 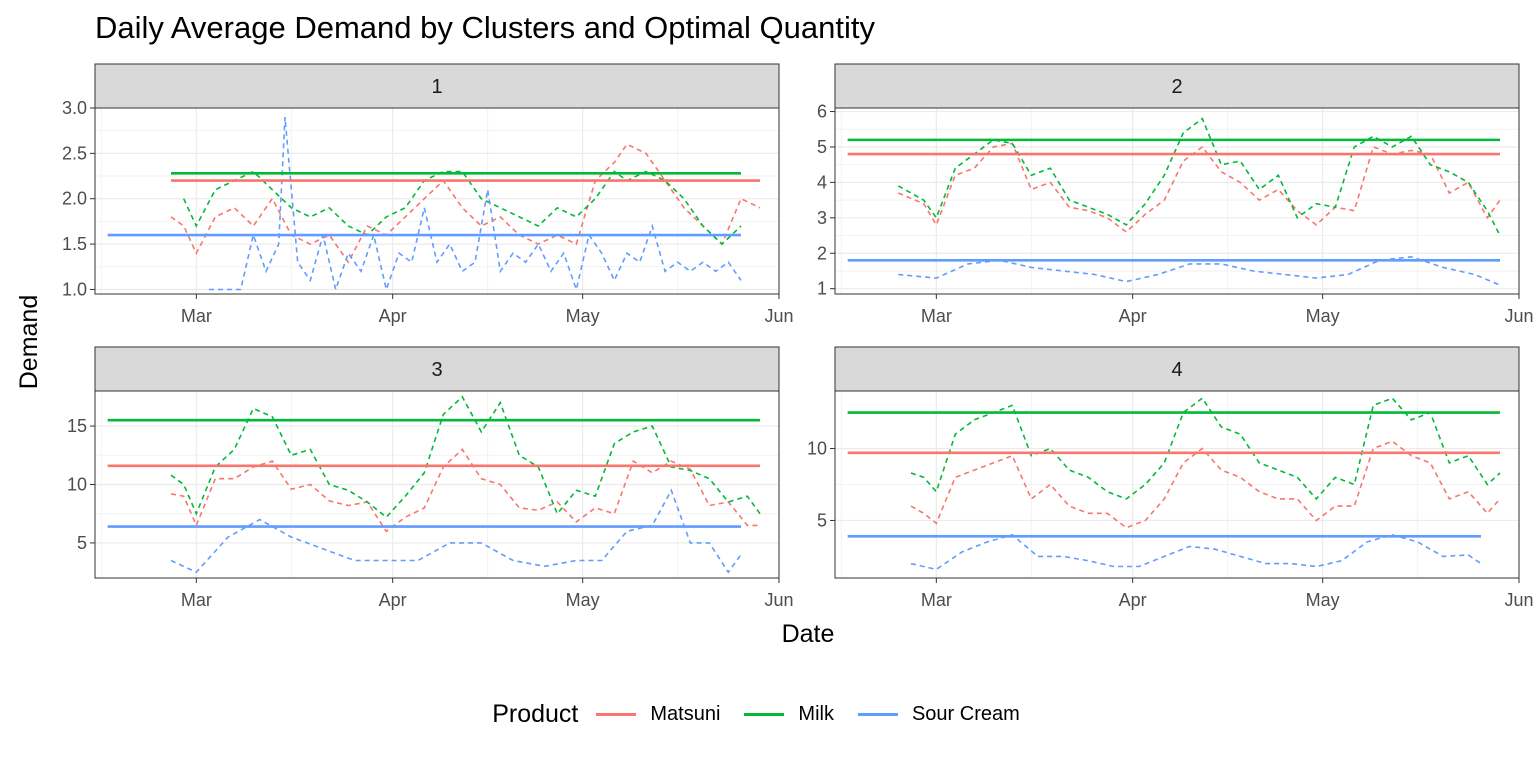 I want to click on y-tick-label: 2, so click(x=822, y=253).